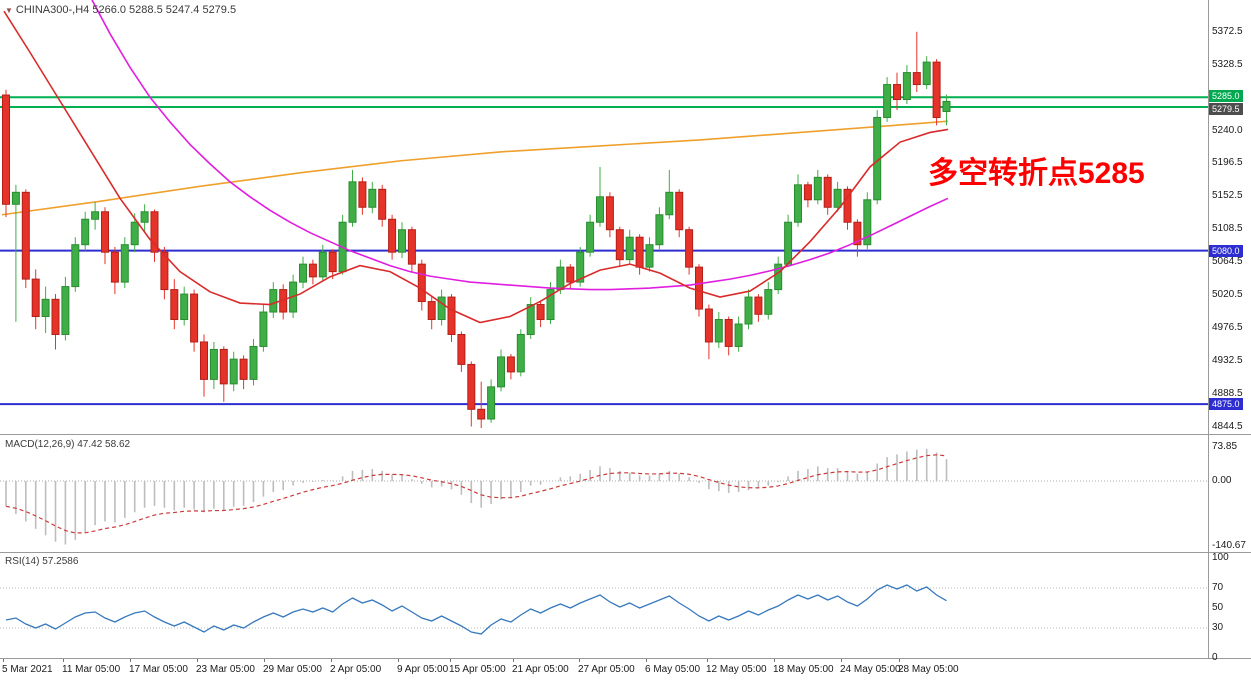 The width and height of the screenshot is (1251, 685). I want to click on time-label: 17 Mar 05:00, so click(158, 669).